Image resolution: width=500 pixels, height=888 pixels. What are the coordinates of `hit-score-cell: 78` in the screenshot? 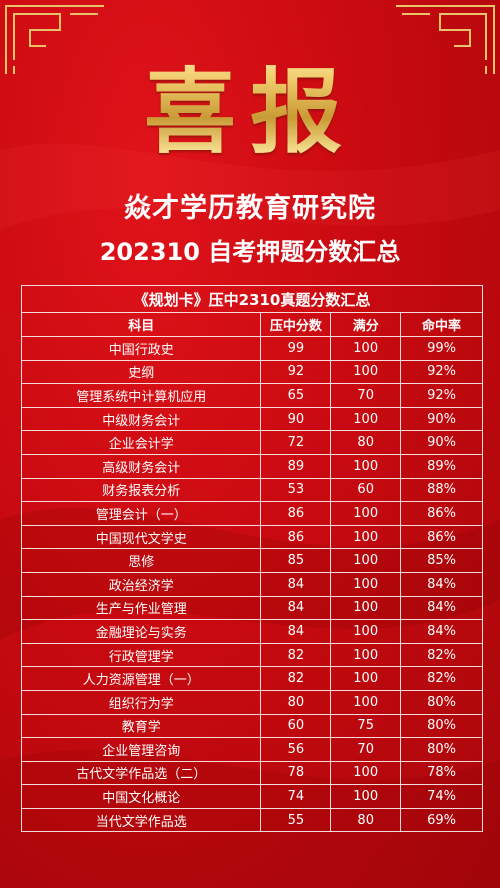 It's located at (296, 773).